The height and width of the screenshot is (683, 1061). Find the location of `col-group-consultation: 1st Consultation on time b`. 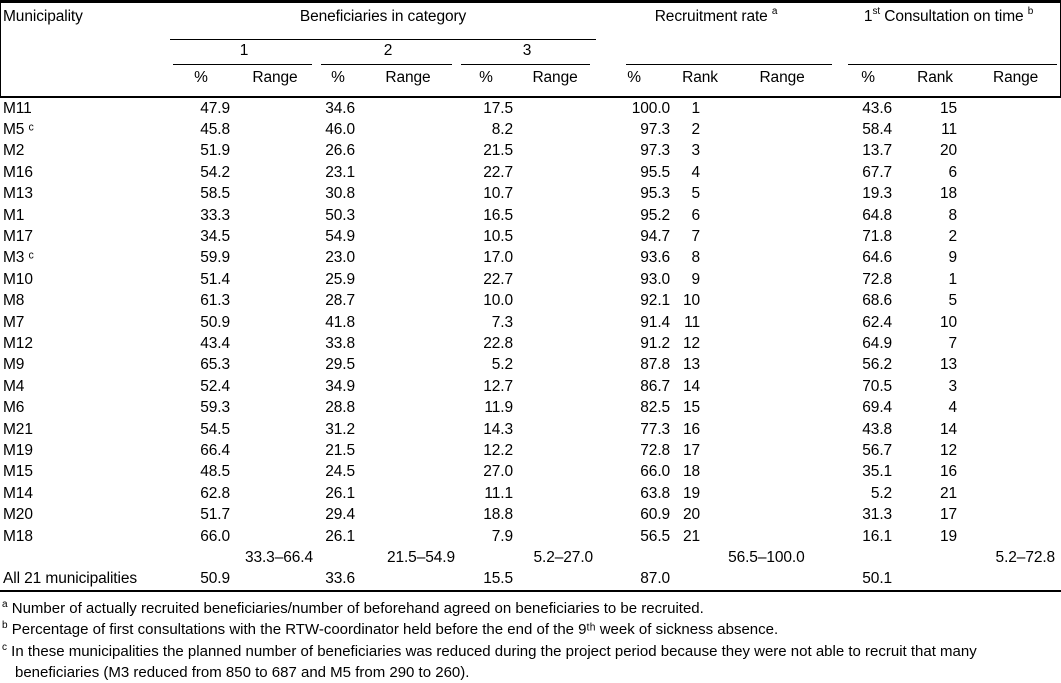

col-group-consultation: 1st Consultation on time b is located at coordinates (948, 33).